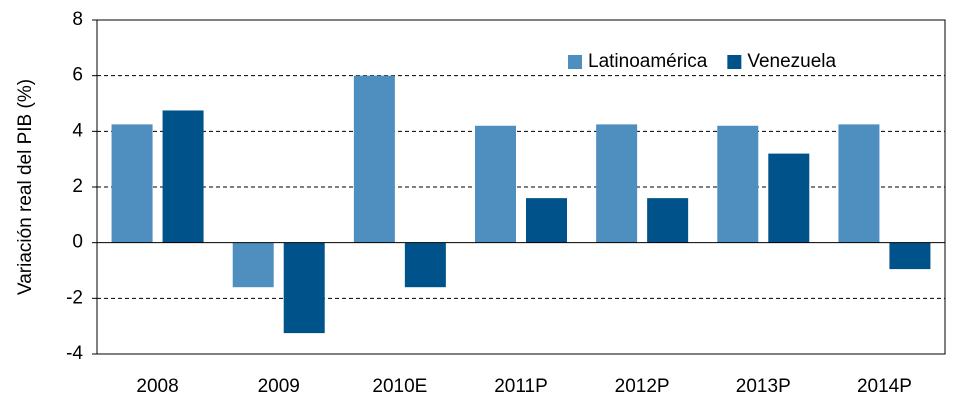 The image size is (956, 407). I want to click on y-tick-label: 8, so click(77, 19).